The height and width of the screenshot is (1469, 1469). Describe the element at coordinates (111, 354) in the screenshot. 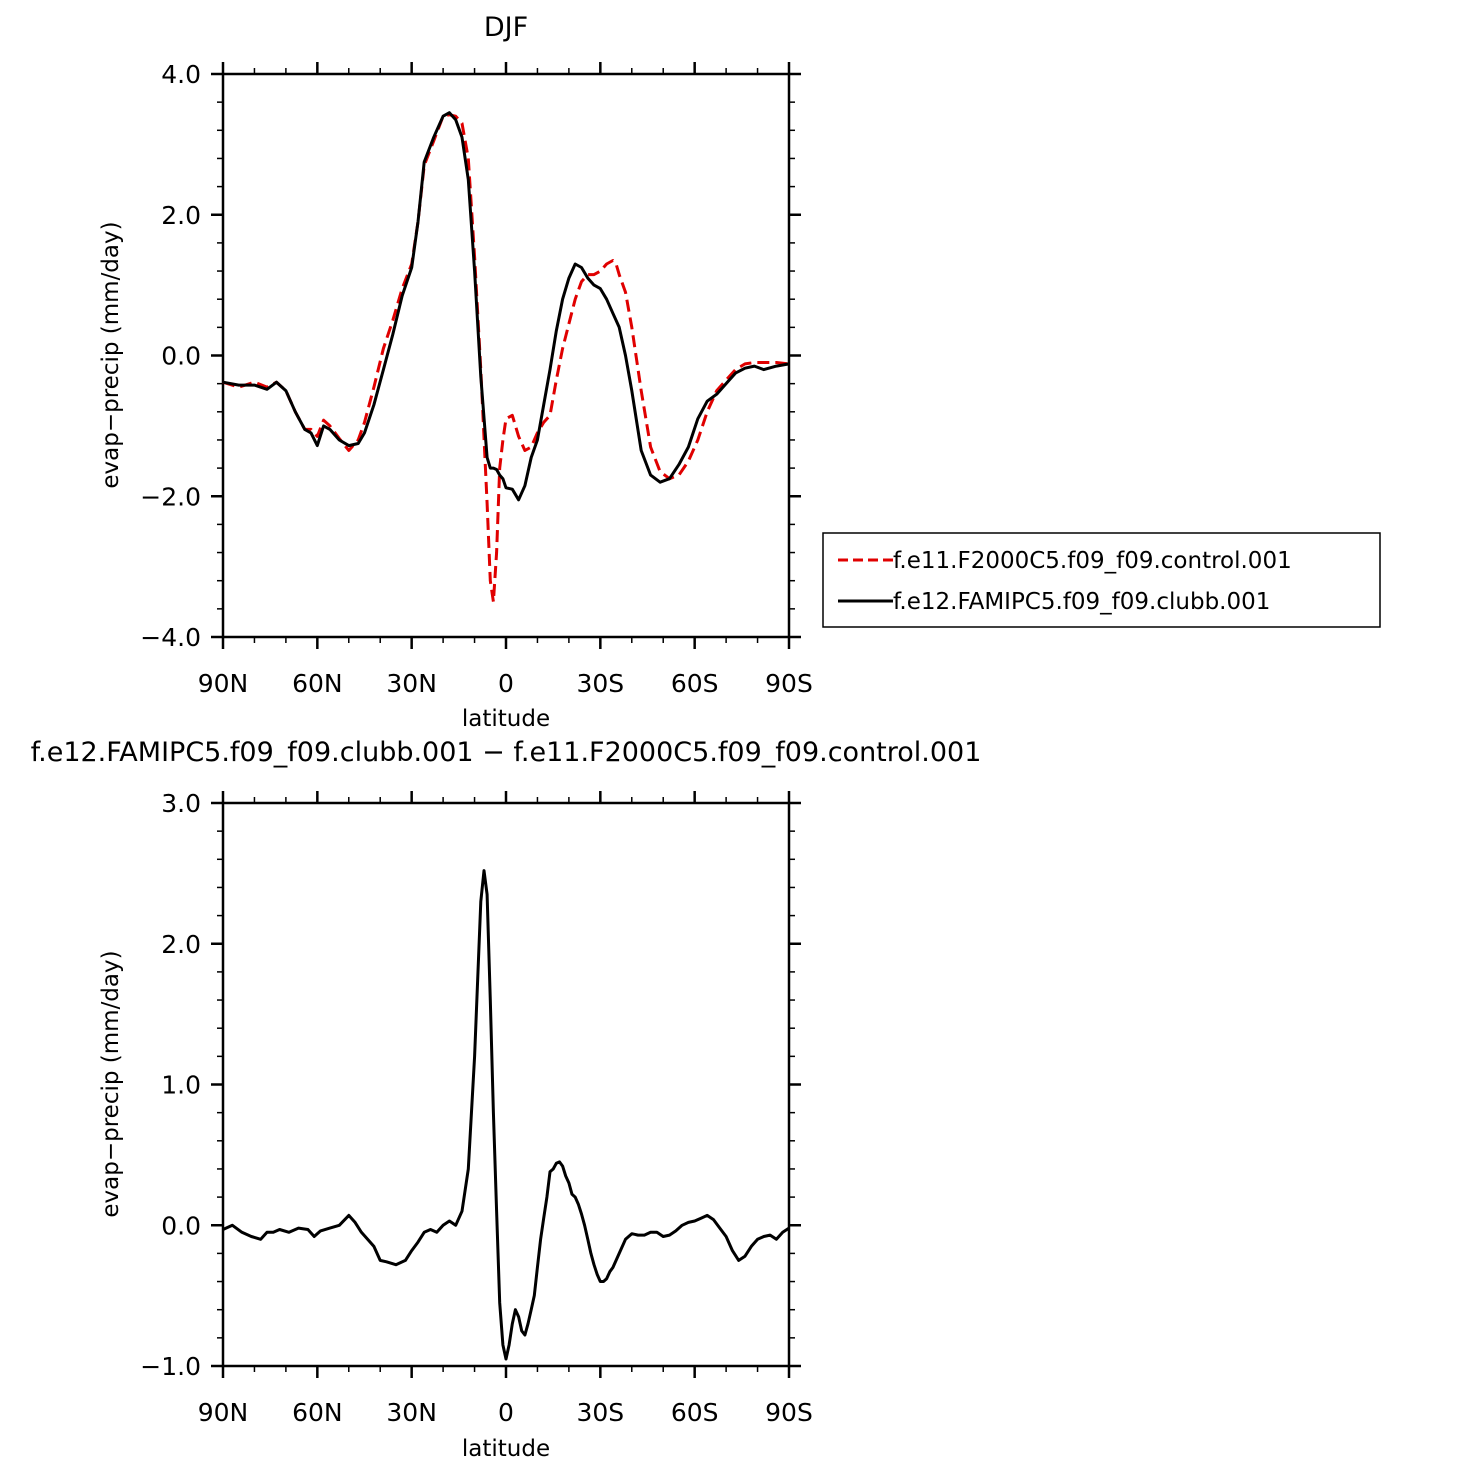

I see `top-chart-ylabel: evap−precip (mm/day)` at that location.